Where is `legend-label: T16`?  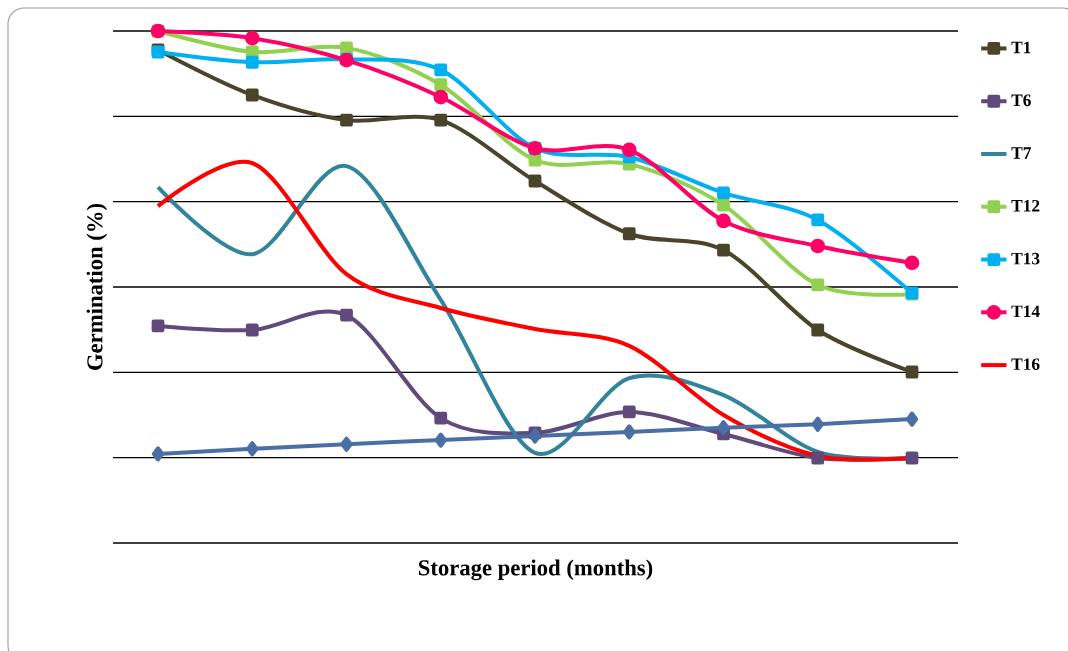
legend-label: T16 is located at coordinates (1025, 364).